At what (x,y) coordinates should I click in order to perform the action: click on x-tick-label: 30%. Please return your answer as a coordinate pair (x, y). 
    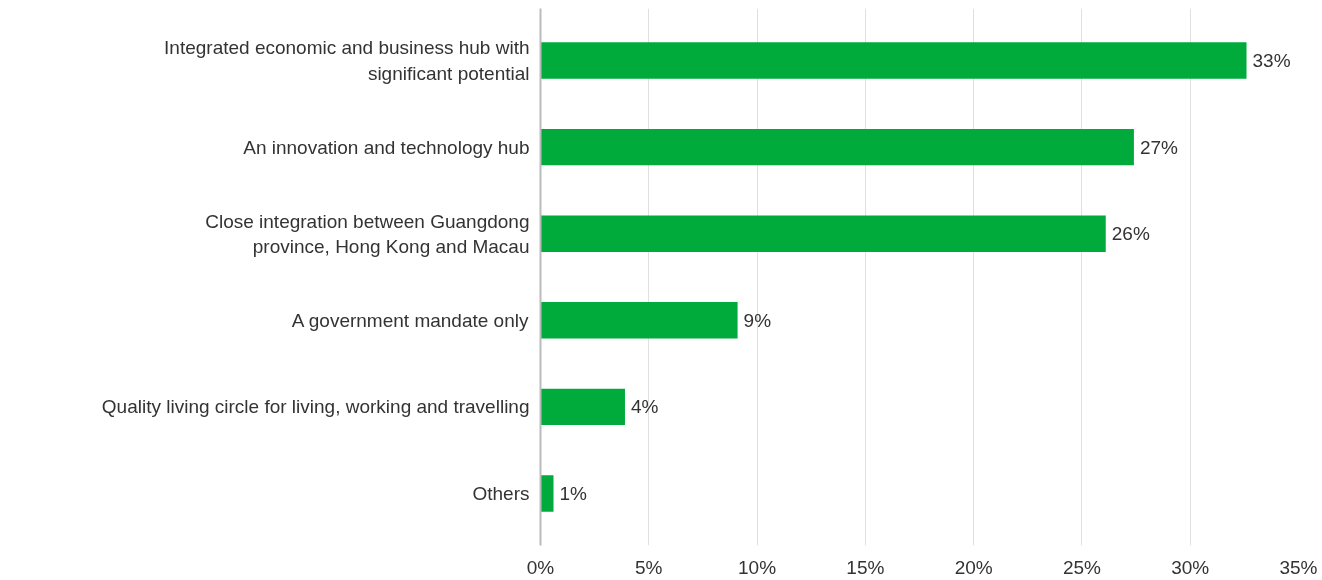
    Looking at the image, I should click on (1190, 567).